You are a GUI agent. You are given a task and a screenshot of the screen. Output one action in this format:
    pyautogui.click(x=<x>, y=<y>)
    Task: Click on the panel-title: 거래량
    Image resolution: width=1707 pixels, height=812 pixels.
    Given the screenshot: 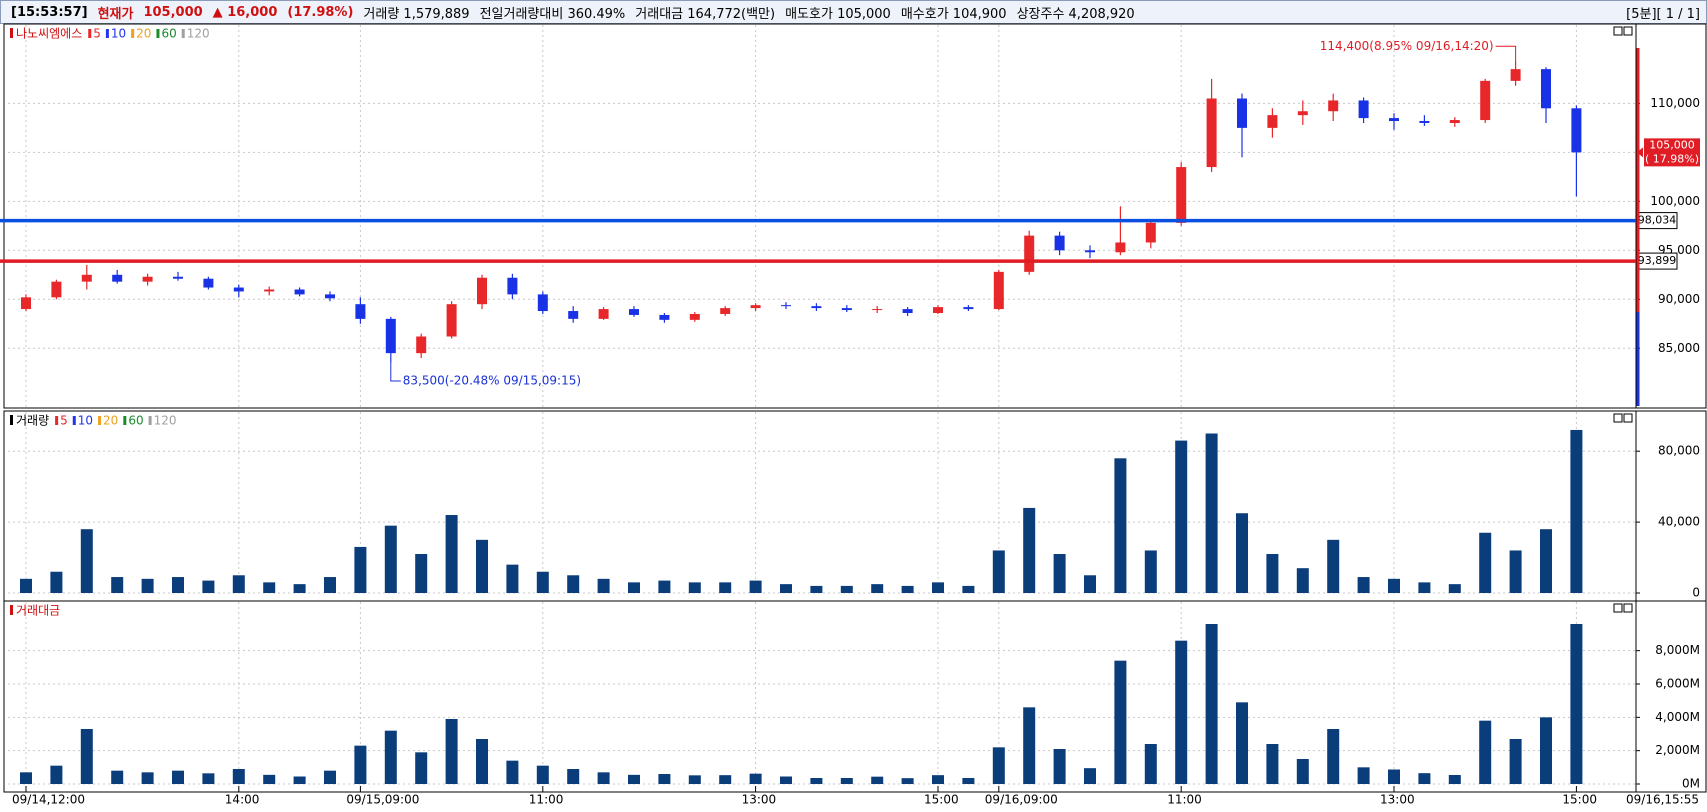 What is the action you would take?
    pyautogui.click(x=32, y=421)
    